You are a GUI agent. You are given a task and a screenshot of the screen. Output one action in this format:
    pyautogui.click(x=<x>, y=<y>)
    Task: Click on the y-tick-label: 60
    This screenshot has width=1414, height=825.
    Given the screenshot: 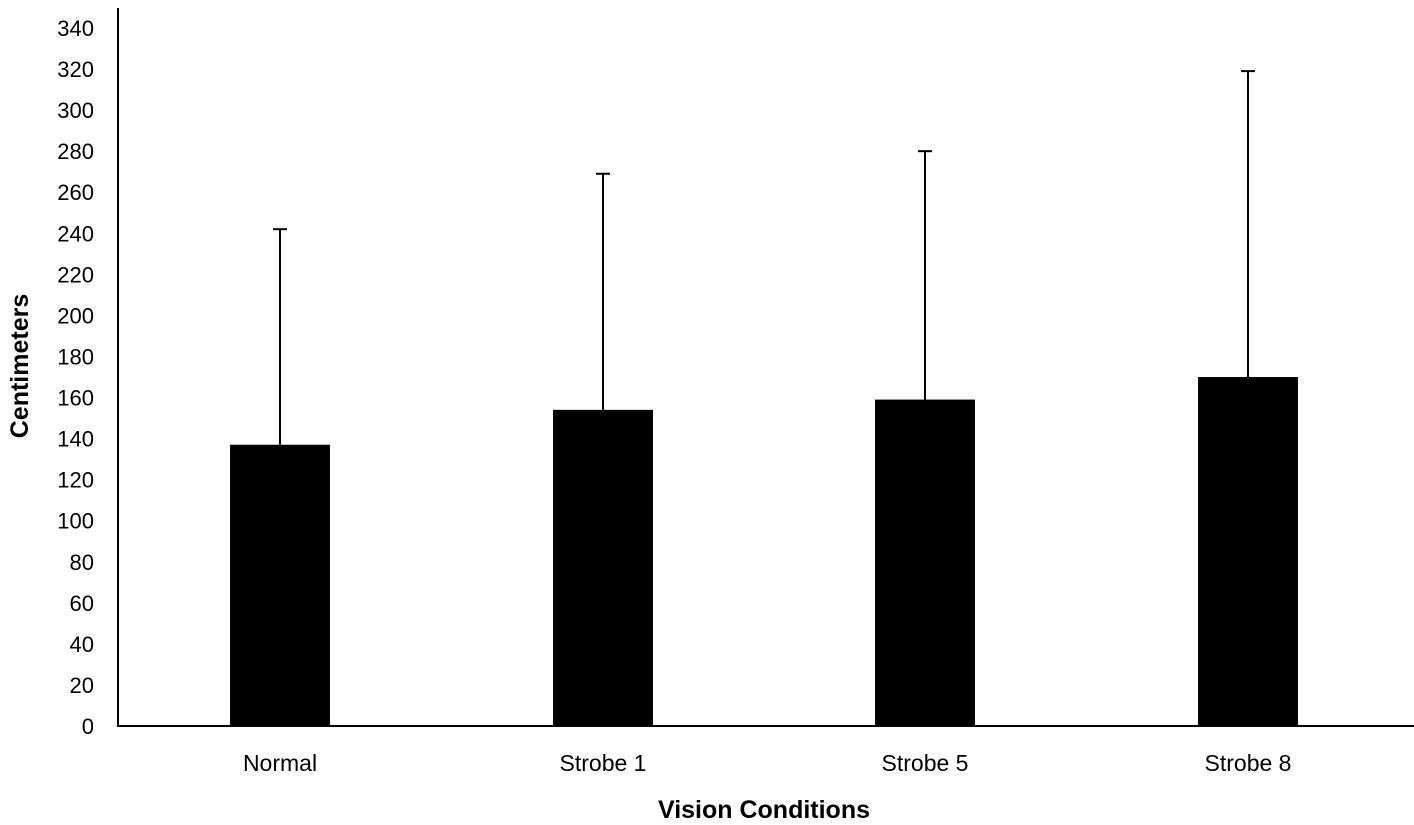 What is the action you would take?
    pyautogui.click(x=82, y=603)
    